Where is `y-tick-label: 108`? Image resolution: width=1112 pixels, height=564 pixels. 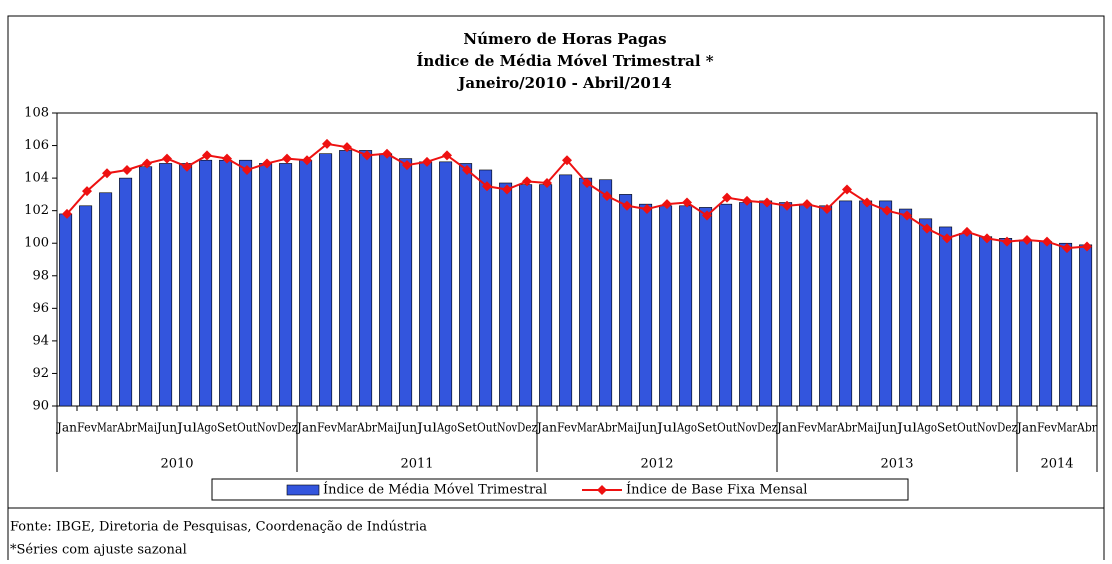 y-tick-label: 108 is located at coordinates (36, 113).